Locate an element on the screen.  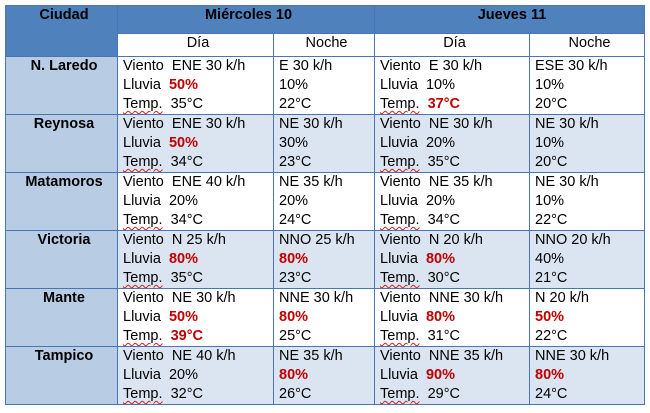
temp-line: 24°C is located at coordinates (326, 220).